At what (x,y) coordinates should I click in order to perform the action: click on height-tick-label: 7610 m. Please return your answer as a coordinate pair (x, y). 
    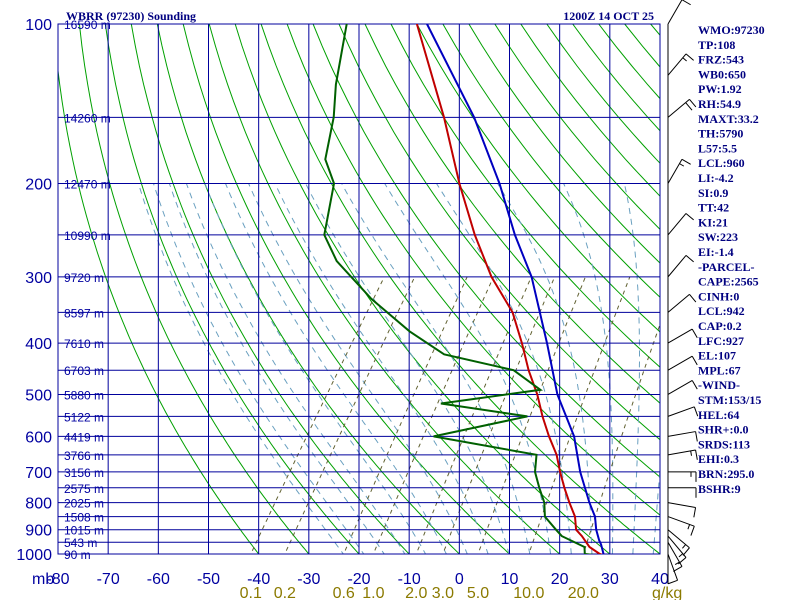
    Looking at the image, I should click on (84, 344).